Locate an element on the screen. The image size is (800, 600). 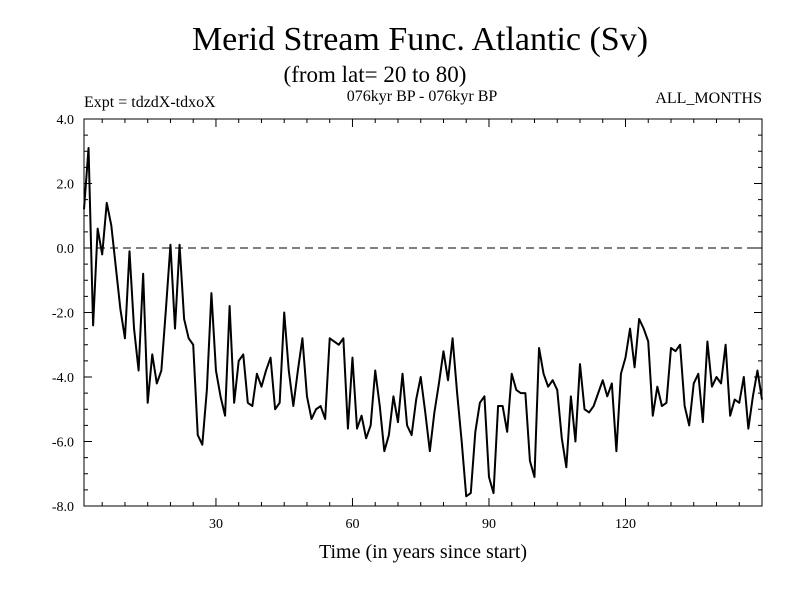
x-axis-label: Time (in years since start) is located at coordinates (423, 552).